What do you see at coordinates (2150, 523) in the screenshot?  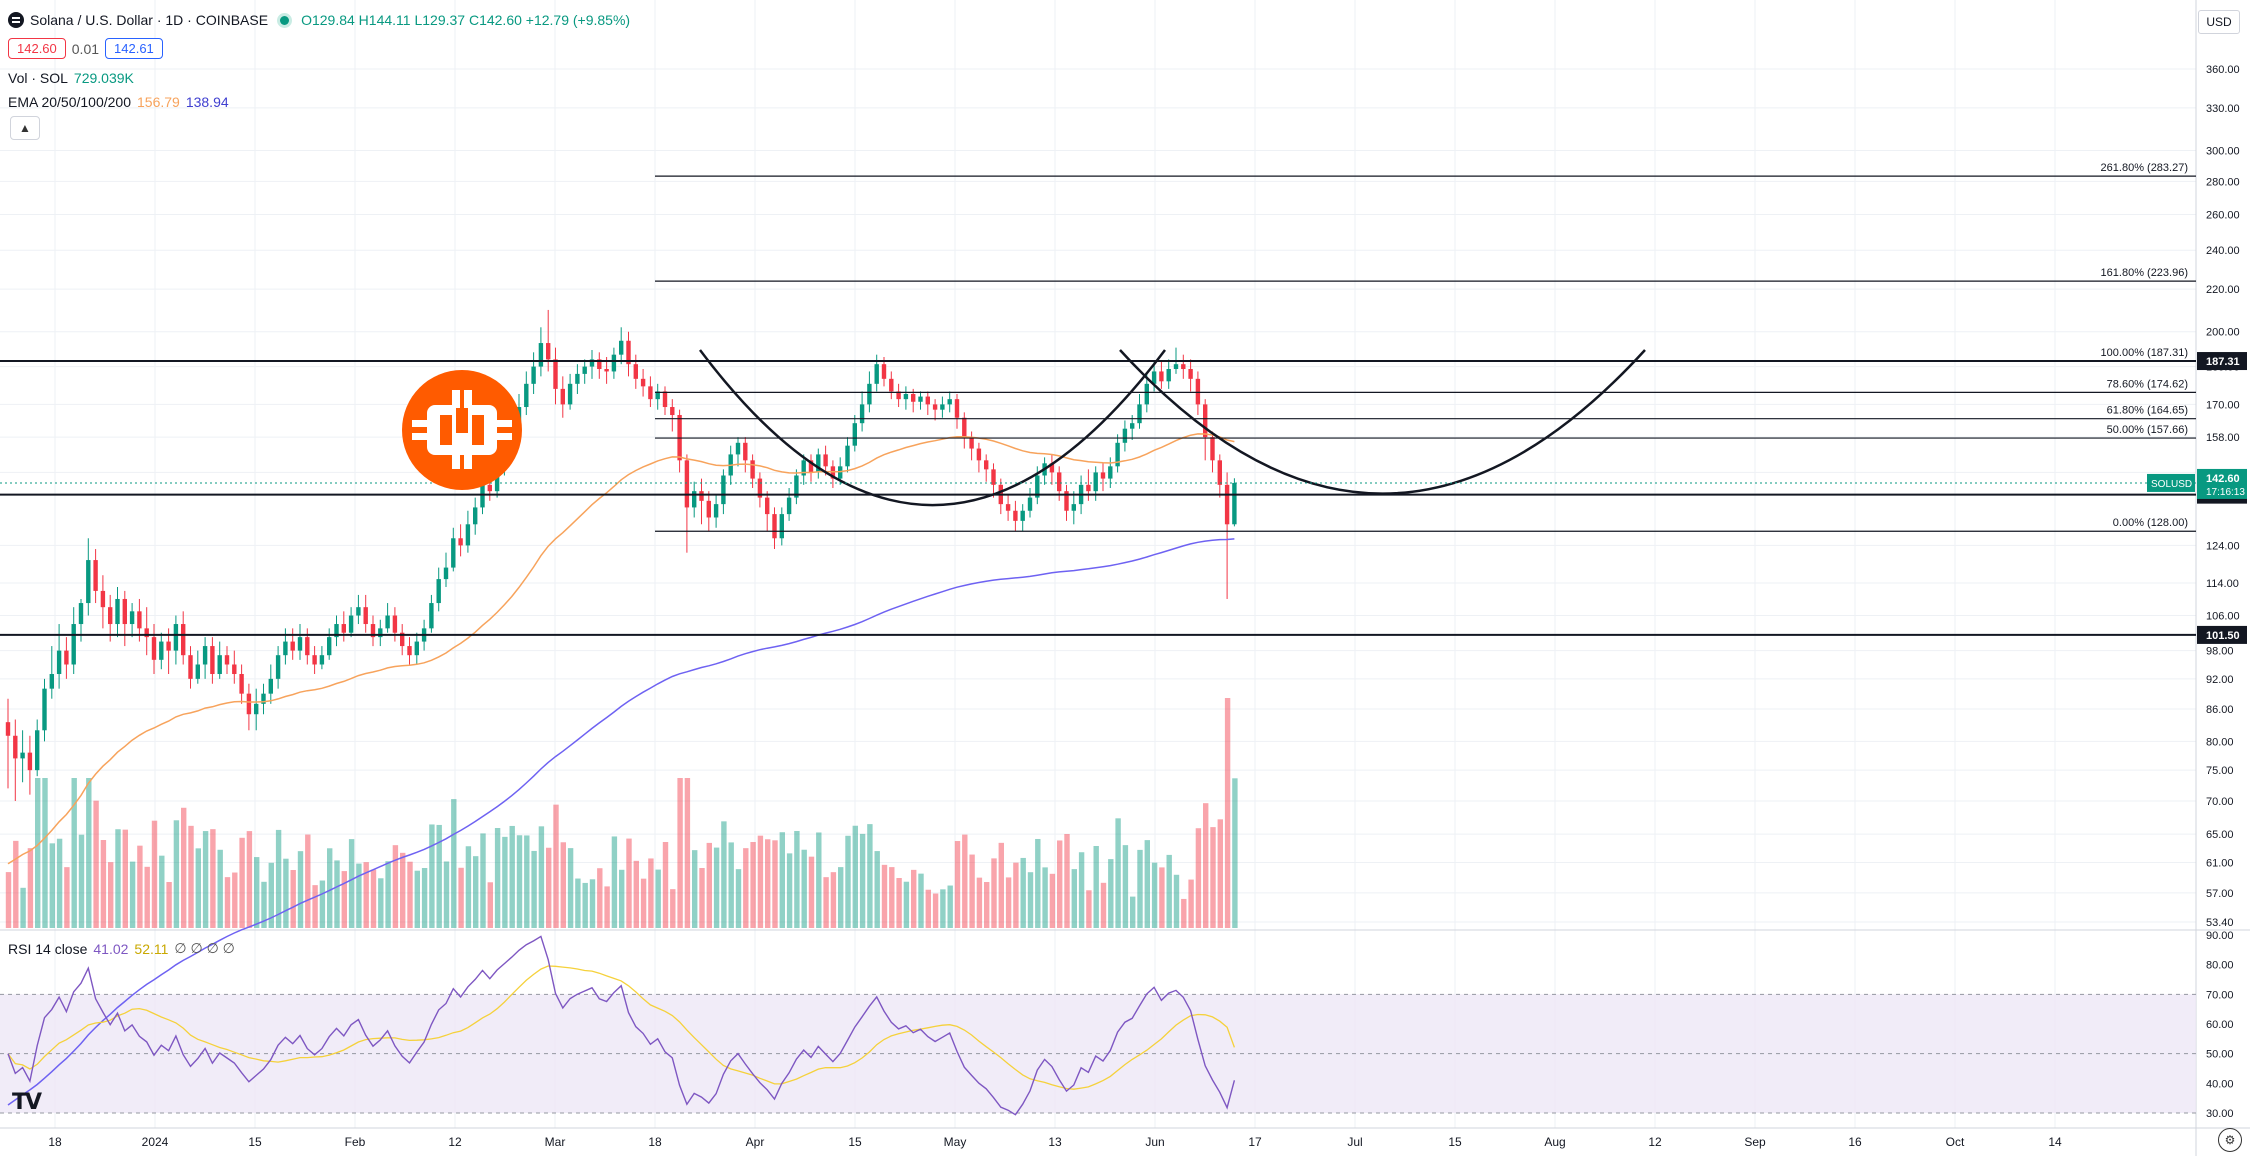 I see `fib-level-label: 0.00% (128.00)` at bounding box center [2150, 523].